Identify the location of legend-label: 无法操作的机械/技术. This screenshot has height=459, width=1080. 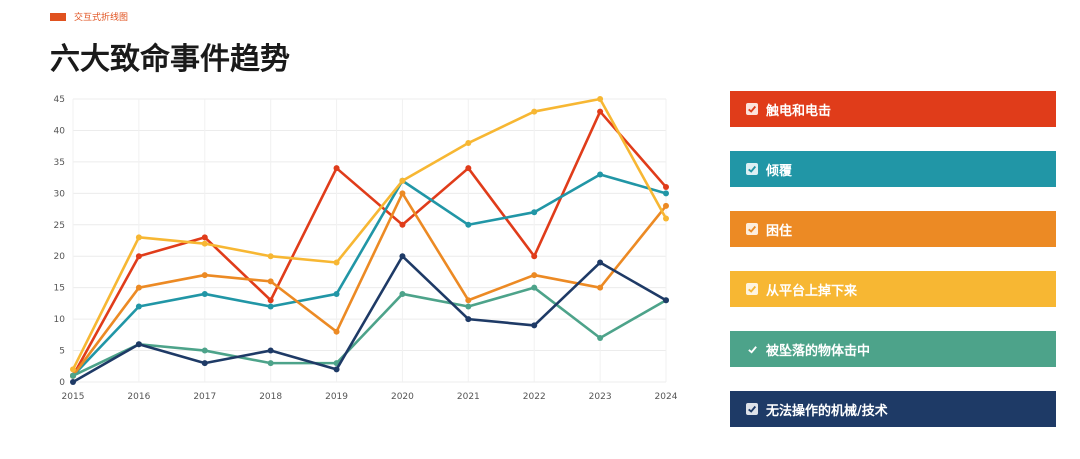
(827, 411).